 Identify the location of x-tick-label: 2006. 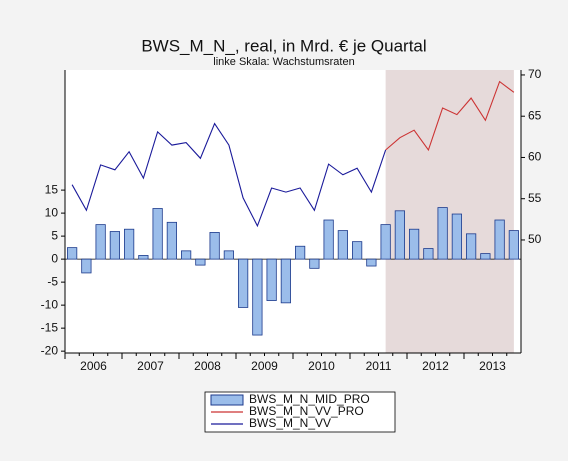
(93, 366).